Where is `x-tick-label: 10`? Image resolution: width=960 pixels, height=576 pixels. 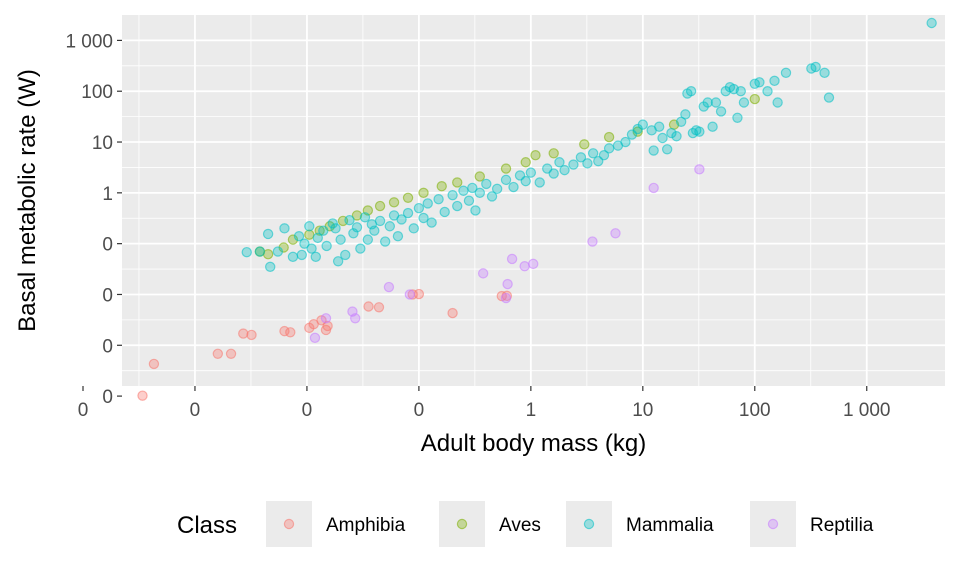
x-tick-label: 10 is located at coordinates (642, 410).